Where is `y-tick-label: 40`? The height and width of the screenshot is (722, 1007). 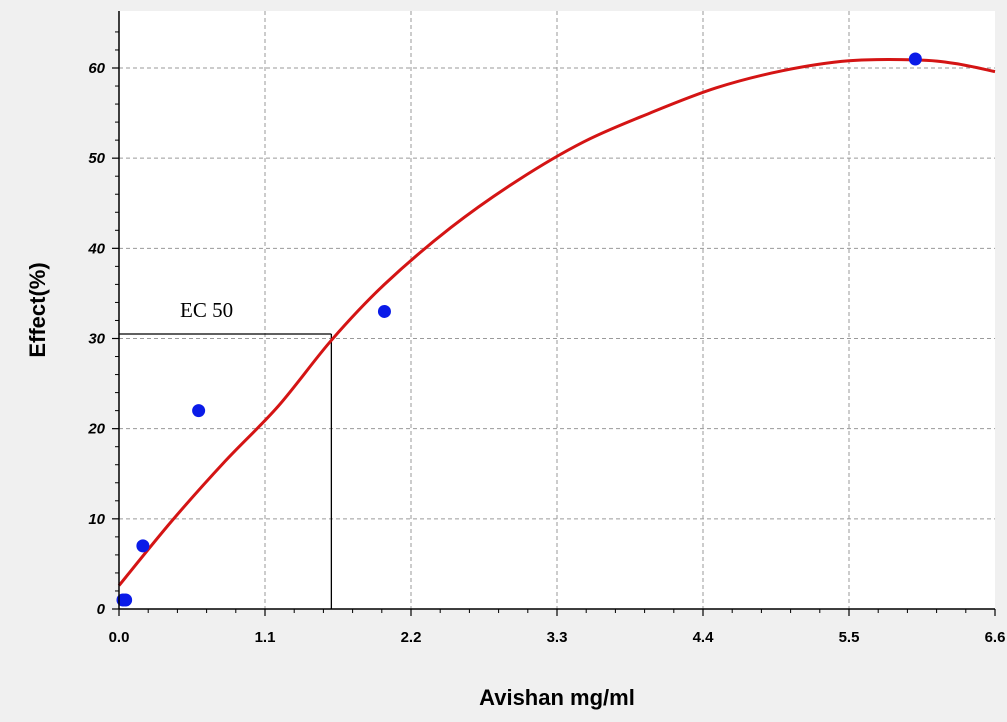
y-tick-label: 40 is located at coordinates (96, 248).